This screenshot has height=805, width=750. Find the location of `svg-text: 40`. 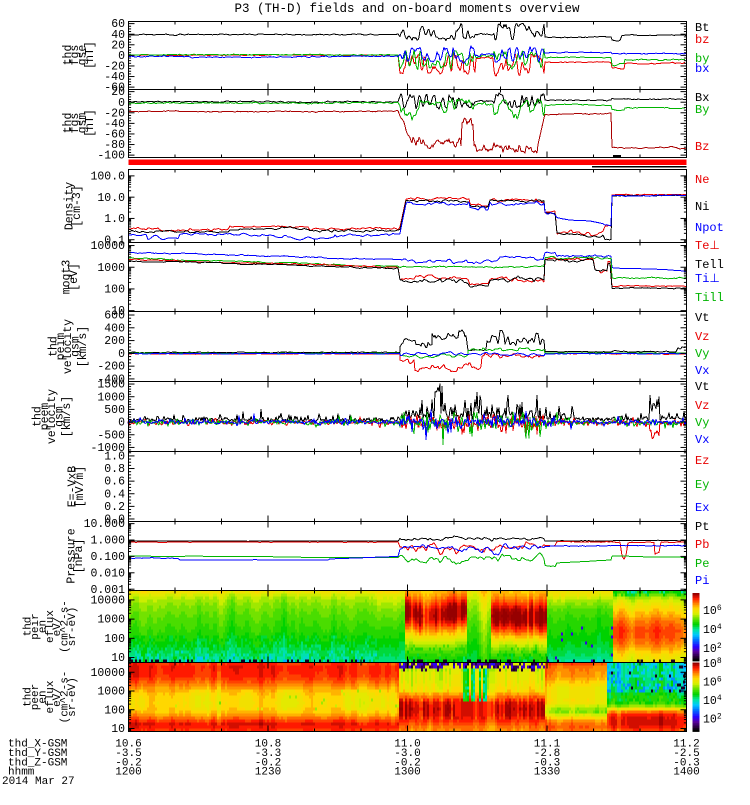

svg-text: 40 is located at coordinates (118, 35).